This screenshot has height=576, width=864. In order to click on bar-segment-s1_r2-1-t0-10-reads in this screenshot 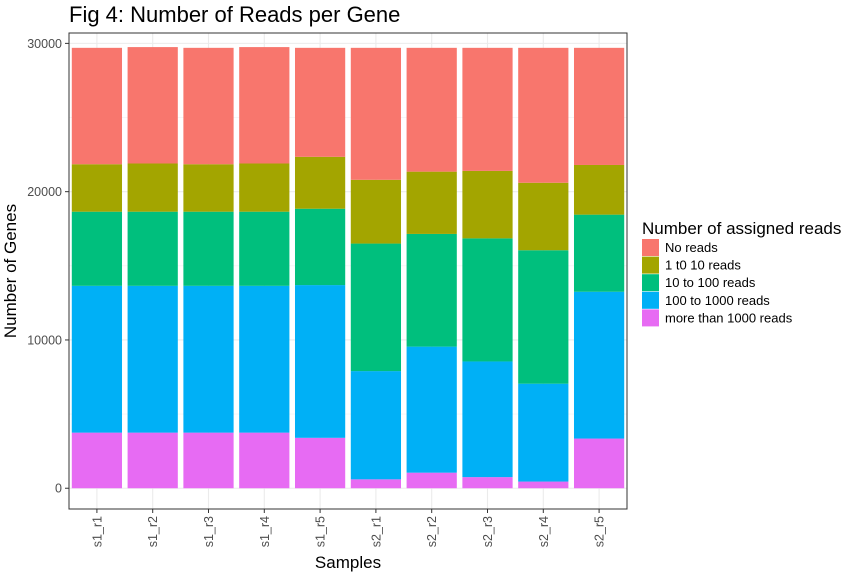, I will do `click(152, 187)`.